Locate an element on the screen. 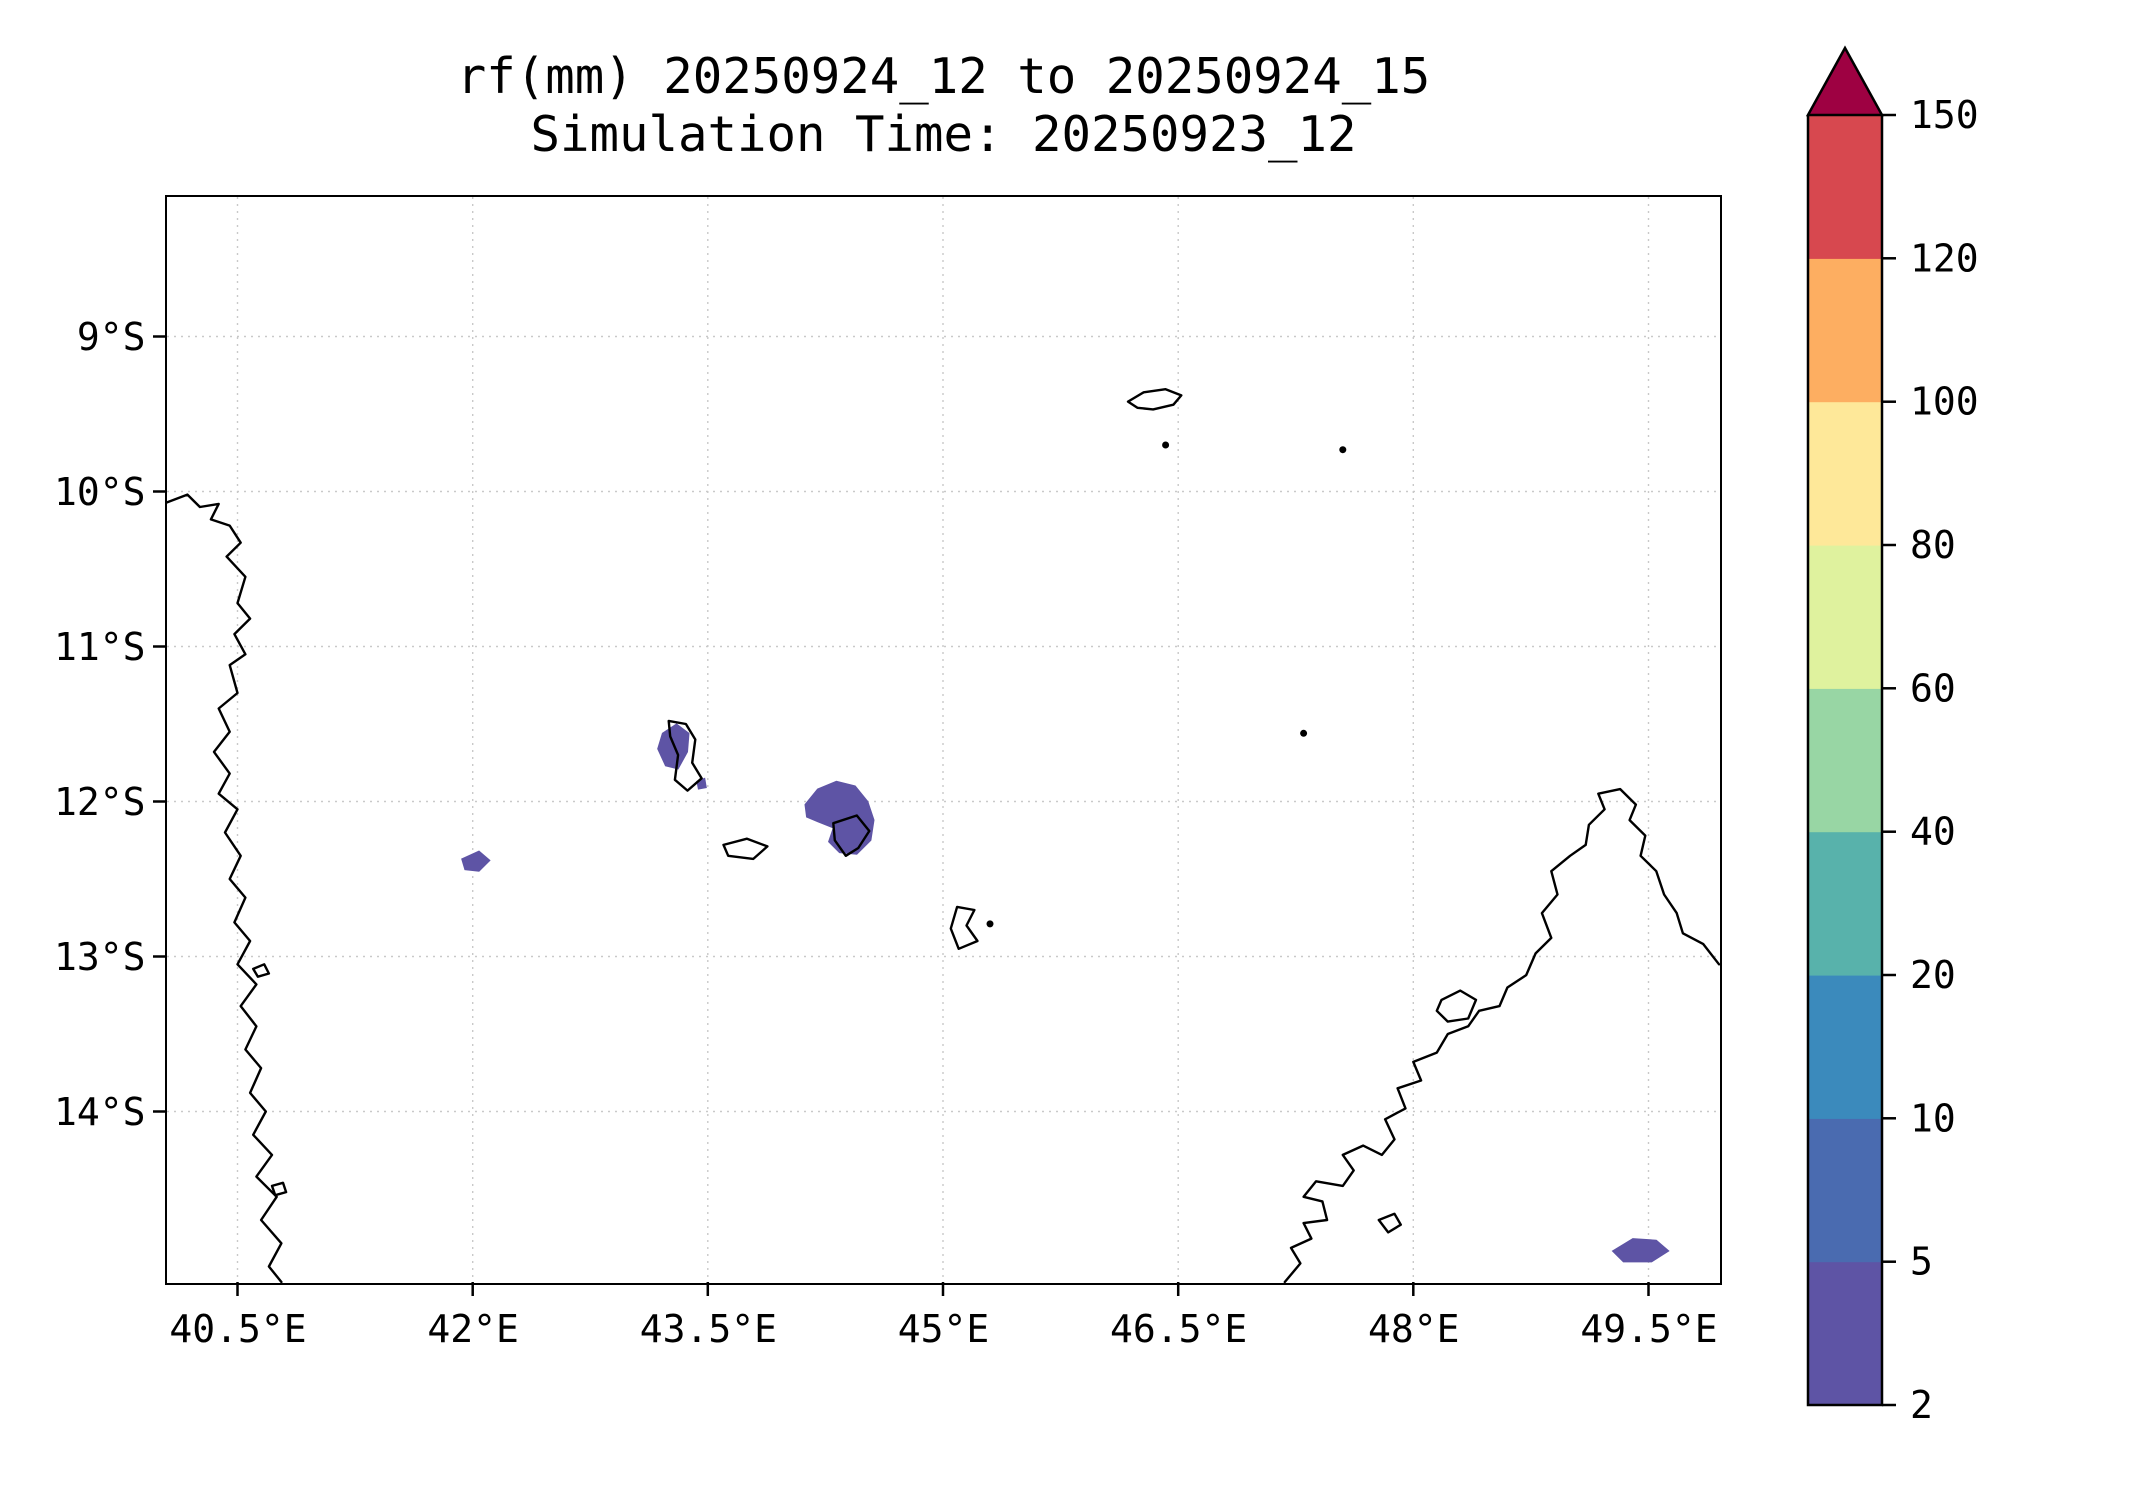  coastline-aldabra-atoll is located at coordinates (1154, 399).